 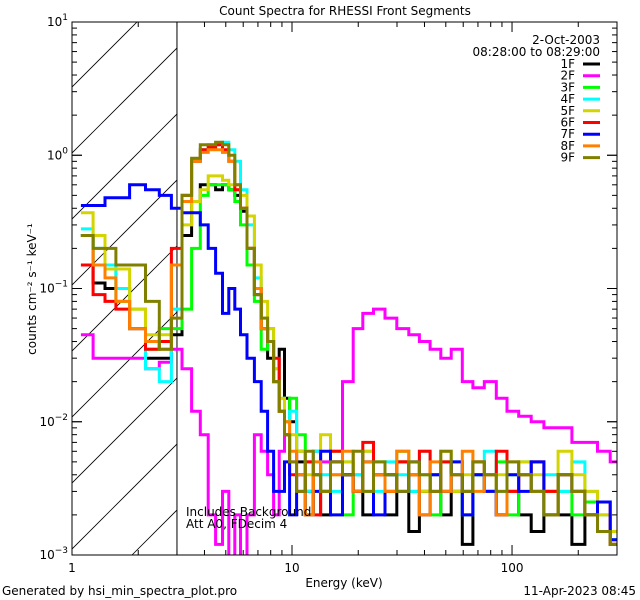 What do you see at coordinates (61, 418) in the screenshot?
I see `y-tick-exponent: −2` at bounding box center [61, 418].